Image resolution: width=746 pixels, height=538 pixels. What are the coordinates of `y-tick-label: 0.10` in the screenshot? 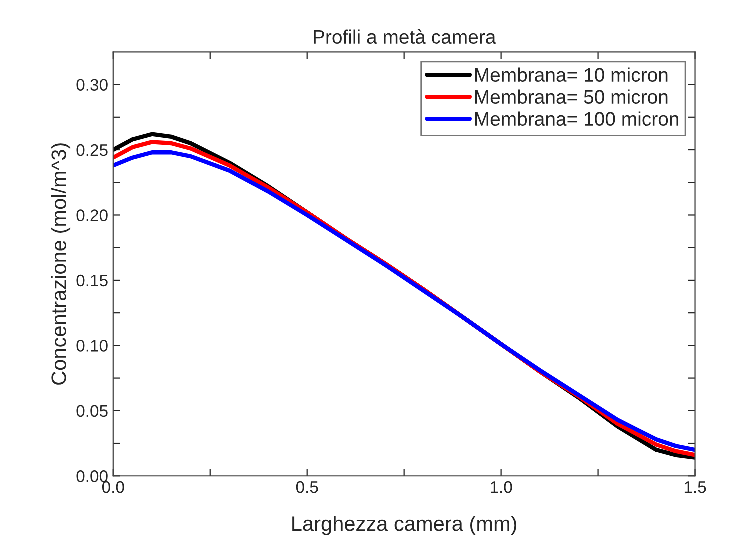 It's located at (92, 346).